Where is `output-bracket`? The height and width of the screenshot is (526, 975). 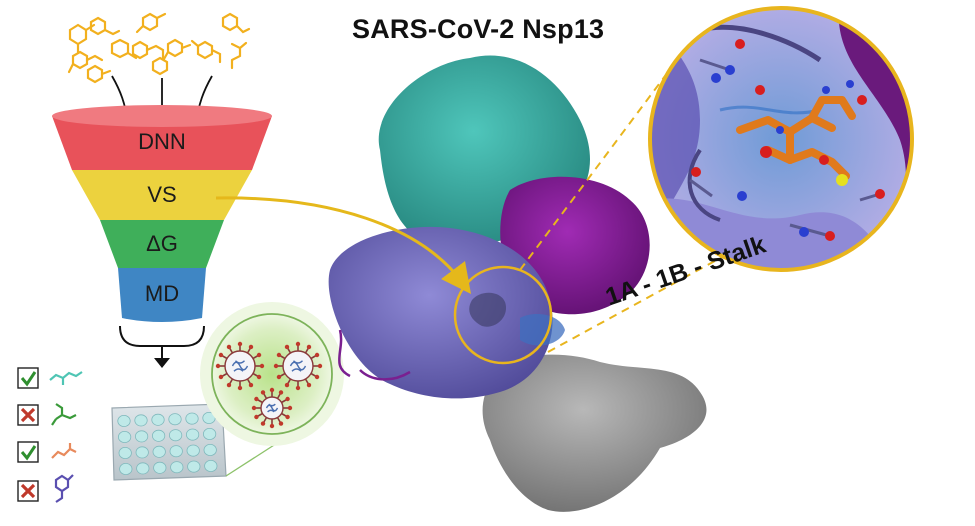
output-bracket is located at coordinates (162, 346).